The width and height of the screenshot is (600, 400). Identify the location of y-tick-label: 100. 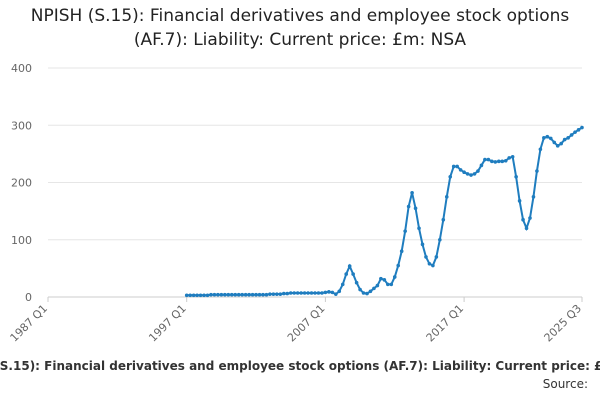
(21, 240).